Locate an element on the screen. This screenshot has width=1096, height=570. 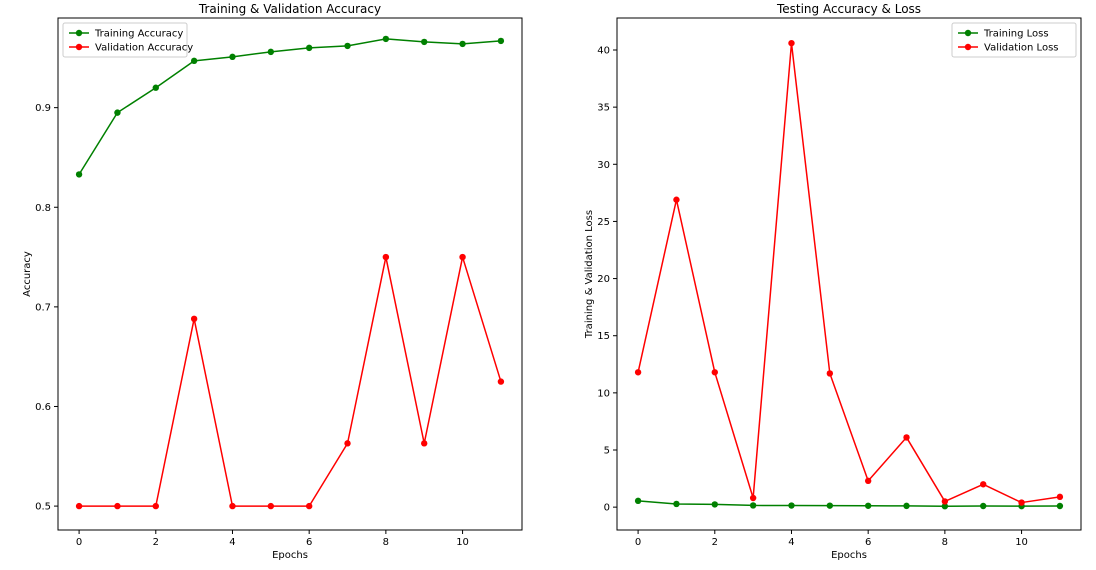
chart-title: Testing Accuracy & Loss is located at coordinates (848, 9).